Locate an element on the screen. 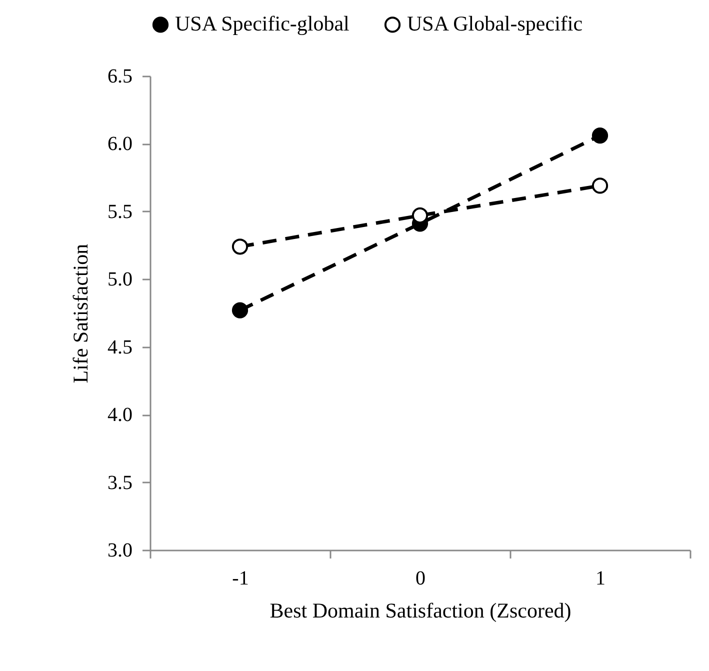 The width and height of the screenshot is (709, 671). legend-label: USA Specific-global is located at coordinates (262, 24).